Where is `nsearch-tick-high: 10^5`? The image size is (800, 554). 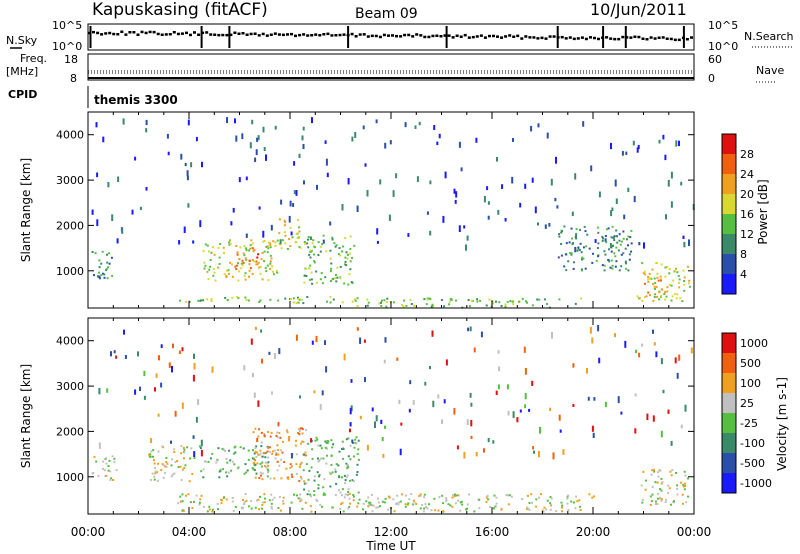
nsearch-tick-high: 10^5 is located at coordinates (723, 25).